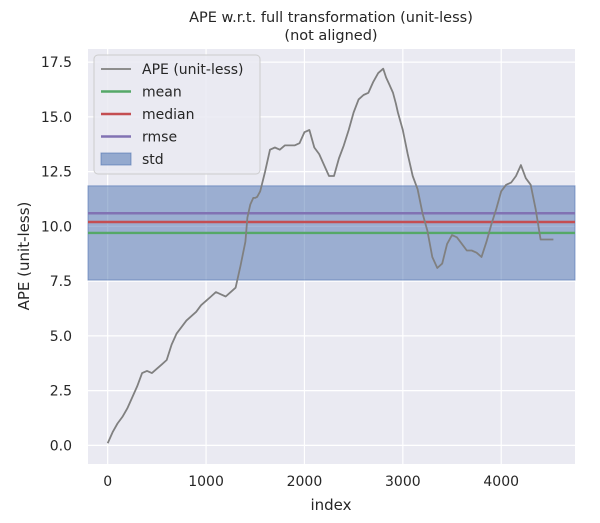 The height and width of the screenshot is (523, 600). Describe the element at coordinates (193, 70) in the screenshot. I see `legend-label: APE (unit-less)` at that location.